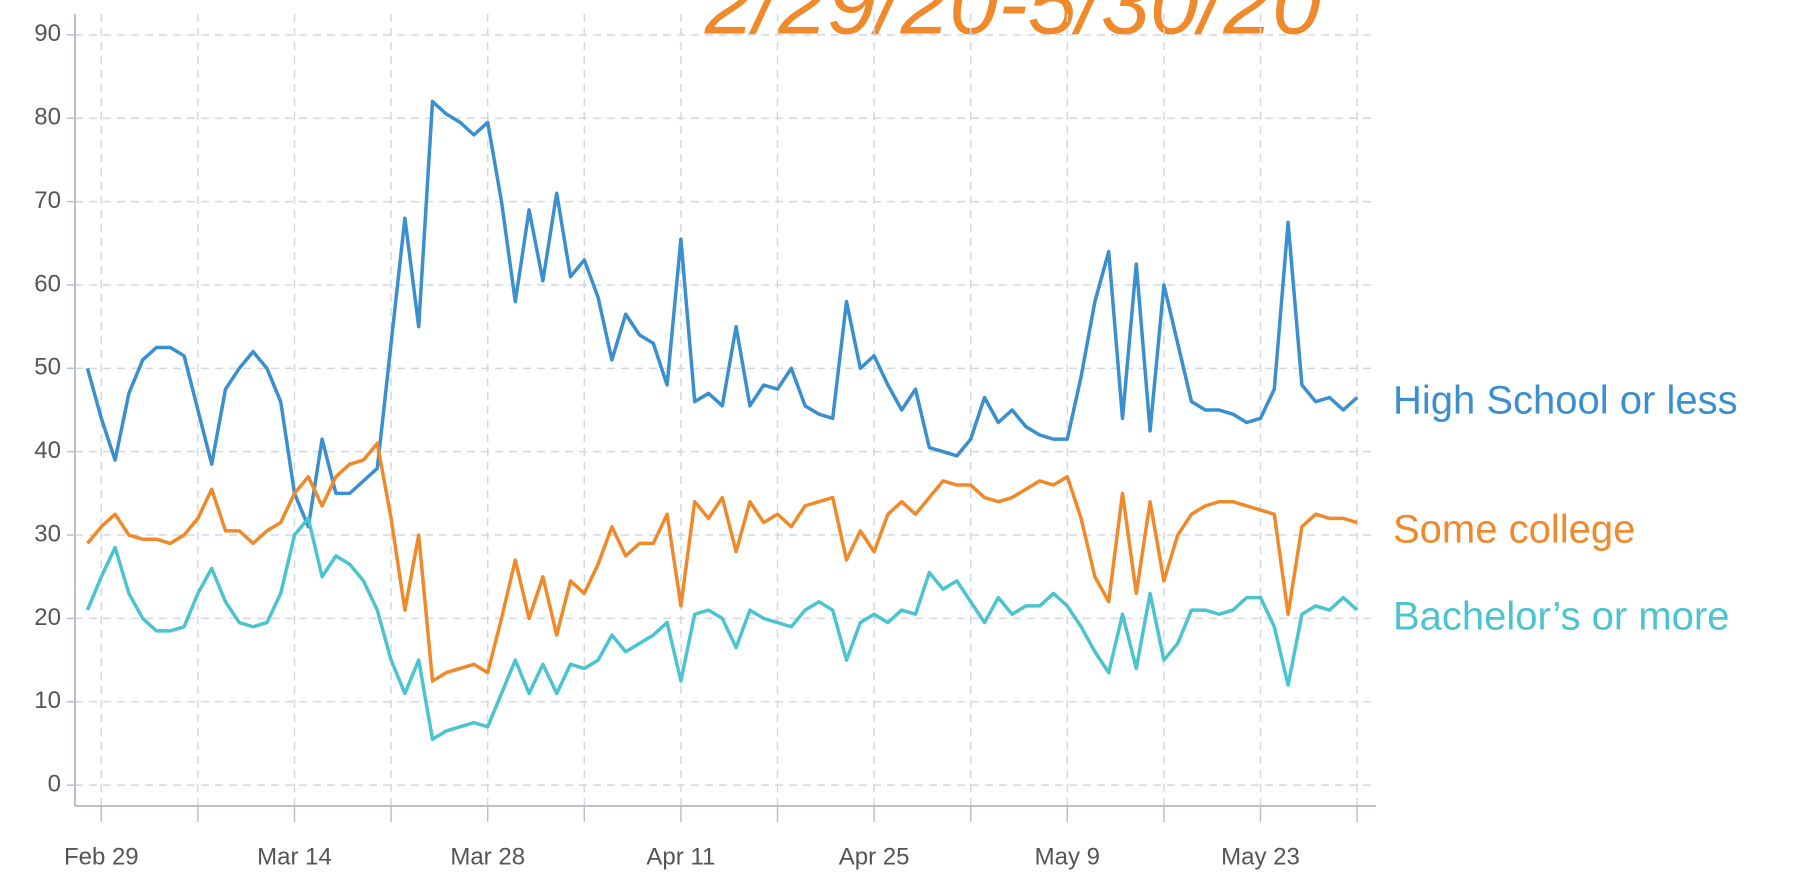 This screenshot has height=875, width=1805. I want to click on y-tick-label: 80, so click(47, 117).